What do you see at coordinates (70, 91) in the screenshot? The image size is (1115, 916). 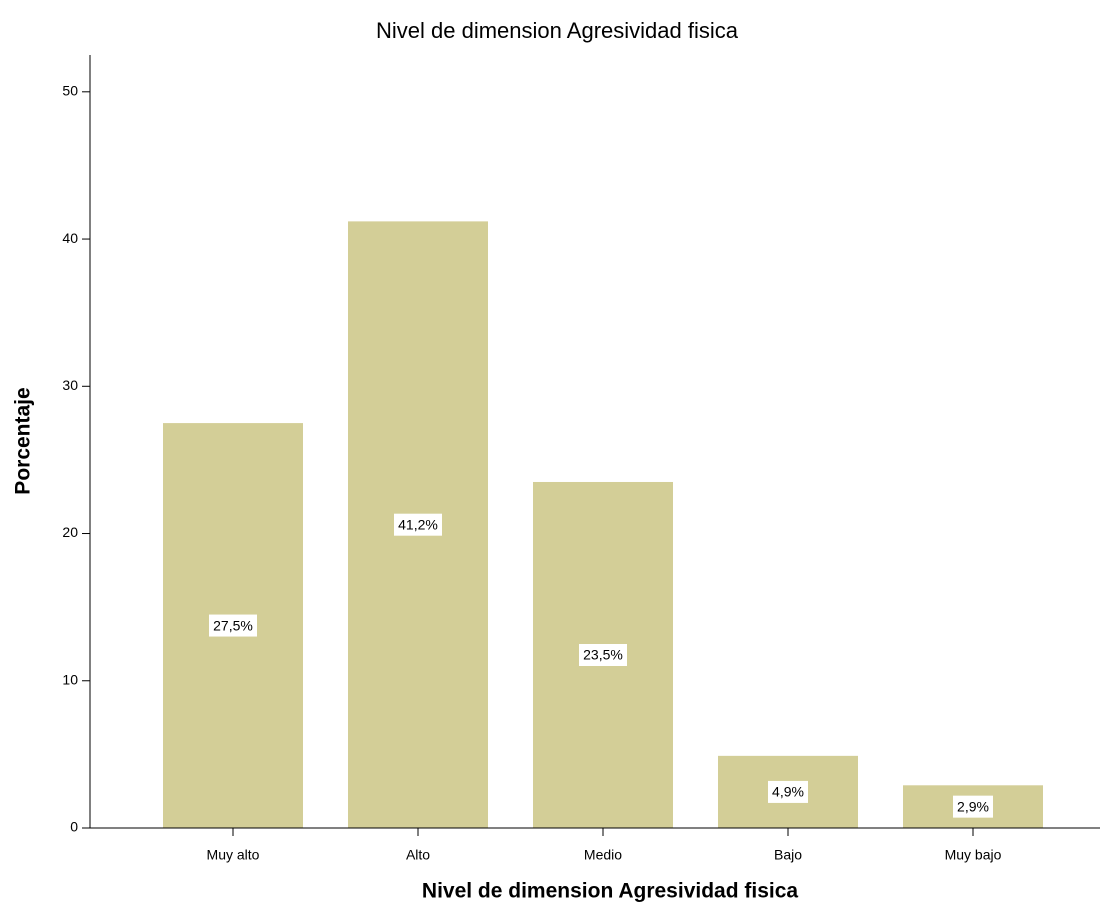 I see `y-tick-label: 50` at bounding box center [70, 91].